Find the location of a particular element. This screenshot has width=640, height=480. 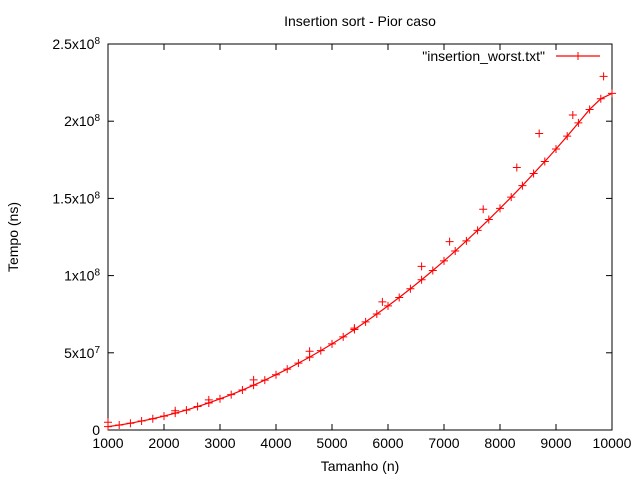

x-axis-label: Tamanho (n) is located at coordinates (360, 466).